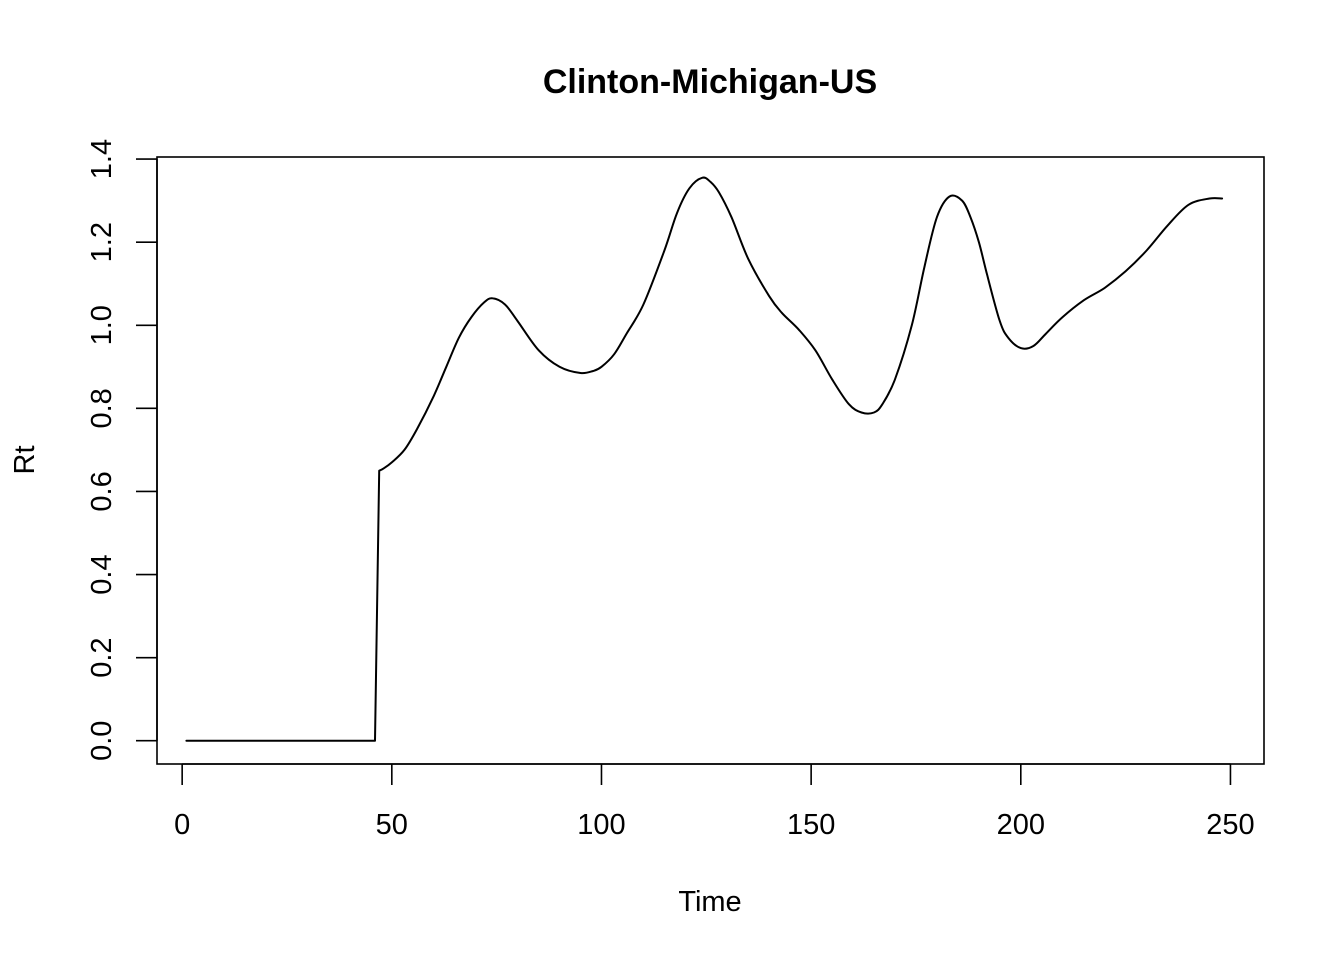 The height and width of the screenshot is (960, 1344). What do you see at coordinates (102, 325) in the screenshot?
I see `y-tick-label: 1.0` at bounding box center [102, 325].